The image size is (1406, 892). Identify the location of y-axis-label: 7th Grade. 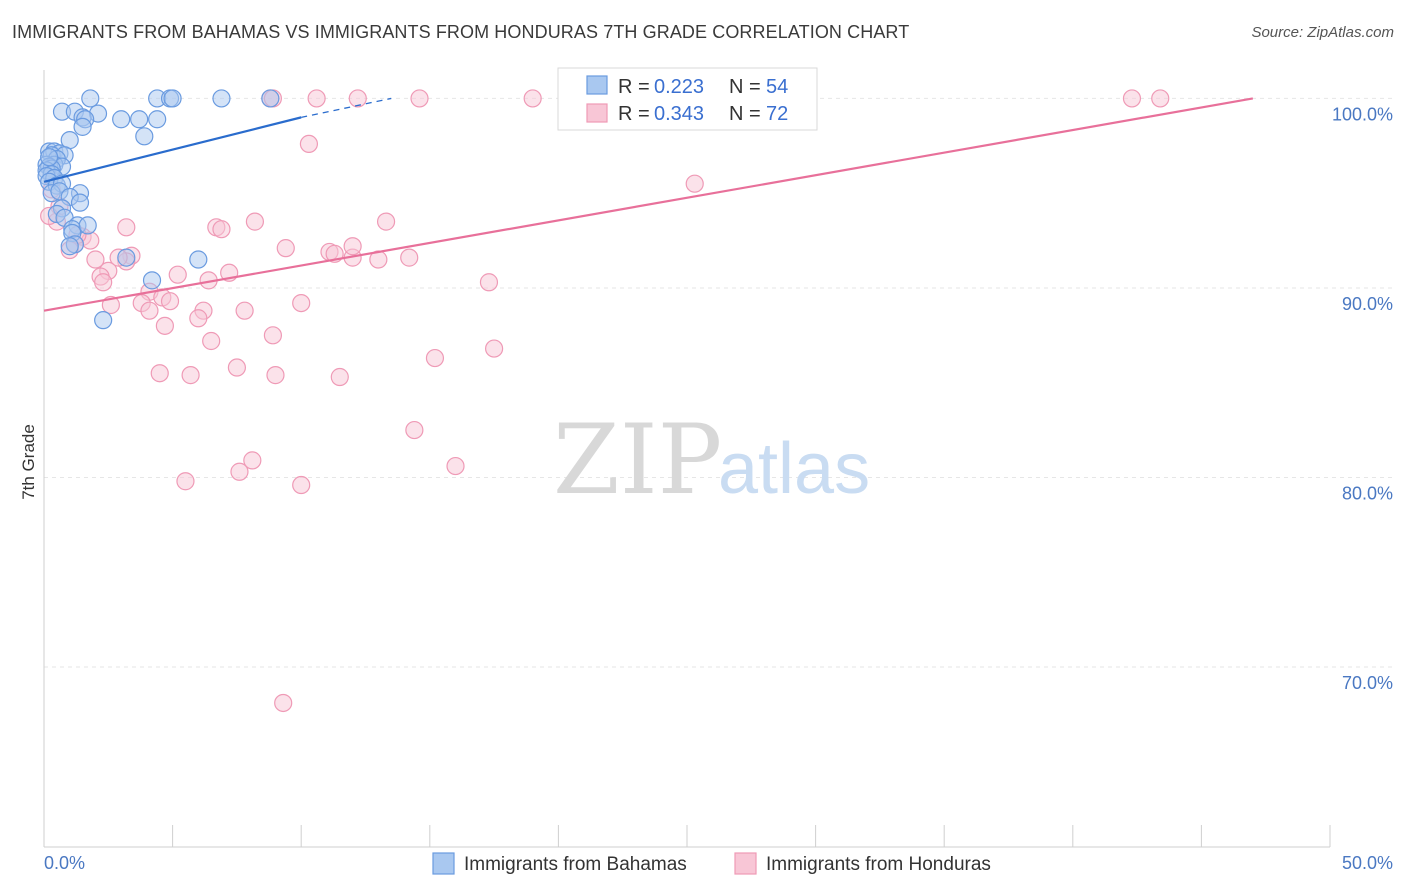
(28, 462).